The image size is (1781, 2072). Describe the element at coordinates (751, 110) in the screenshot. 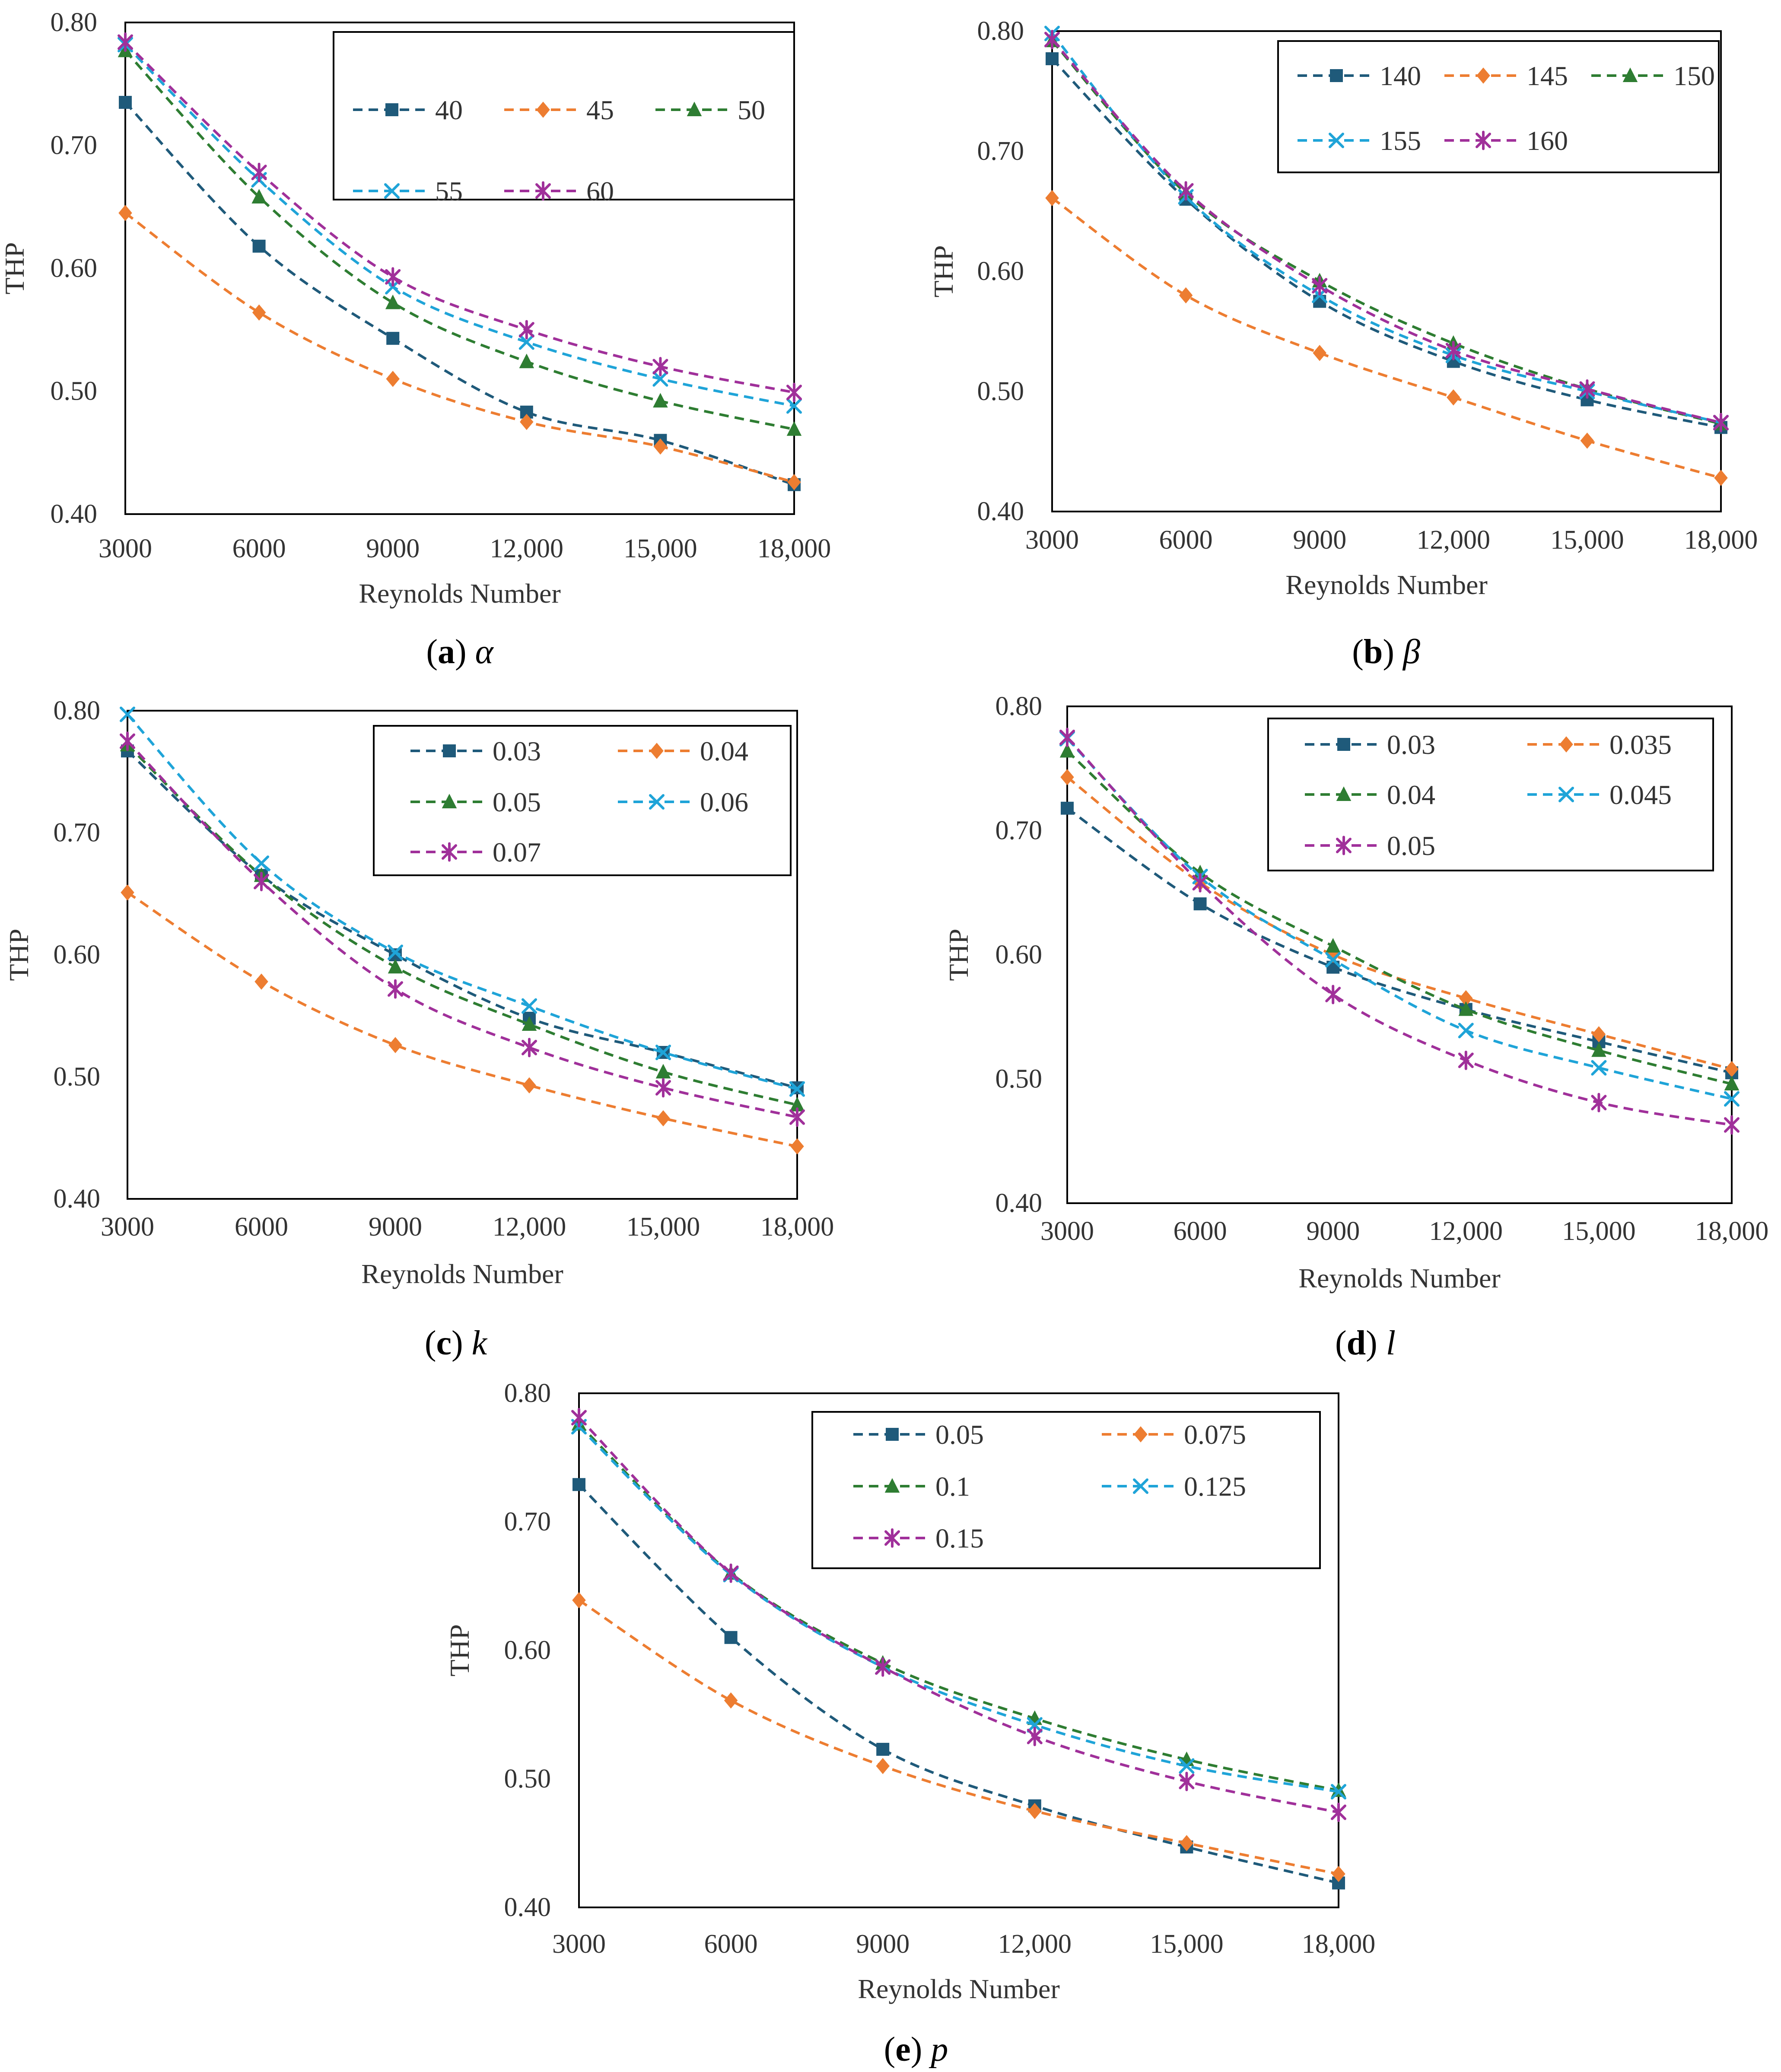

I see `legend-label: 50` at that location.